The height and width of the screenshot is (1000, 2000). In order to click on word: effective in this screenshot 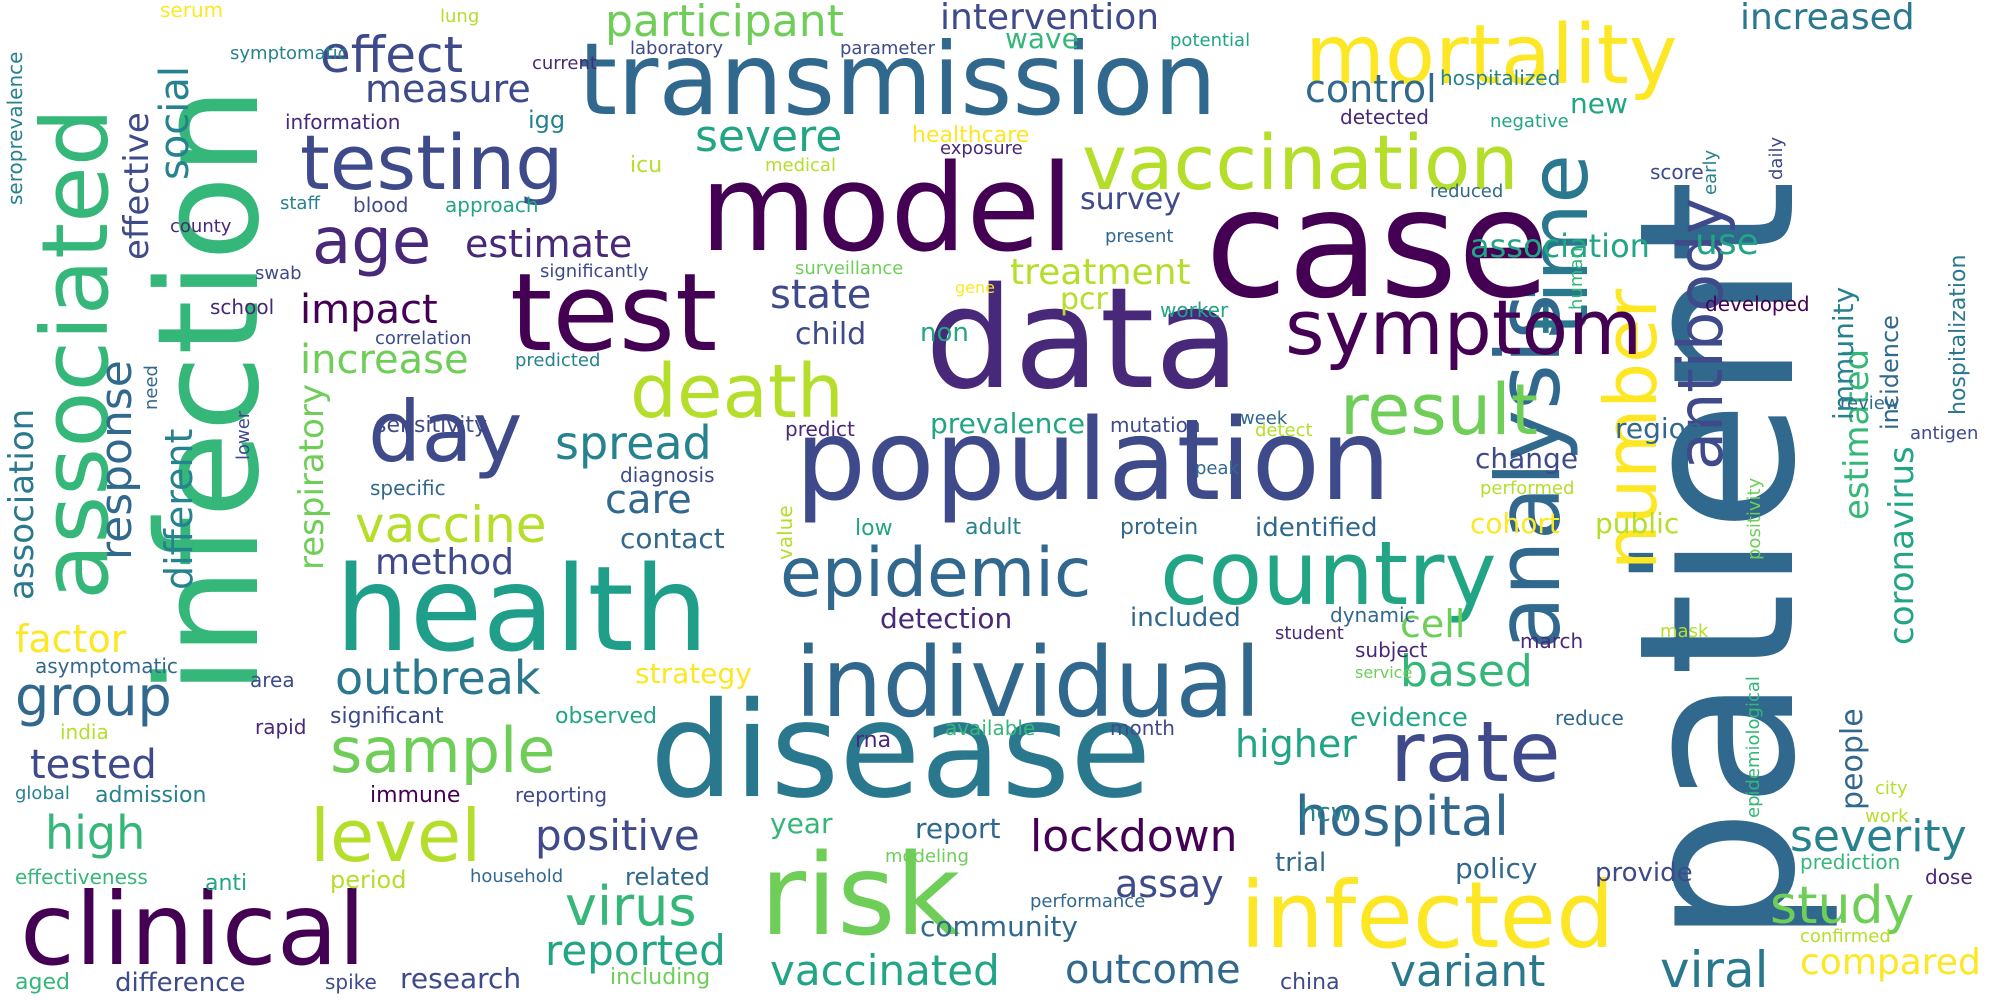, I will do `click(137, 186)`.